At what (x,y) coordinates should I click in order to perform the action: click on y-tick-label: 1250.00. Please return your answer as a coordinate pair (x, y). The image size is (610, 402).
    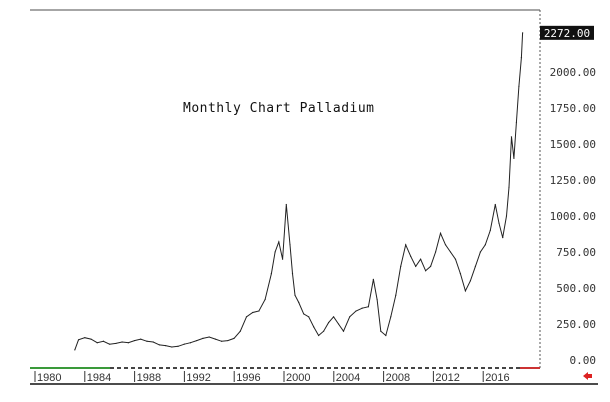
    Looking at the image, I should click on (573, 180).